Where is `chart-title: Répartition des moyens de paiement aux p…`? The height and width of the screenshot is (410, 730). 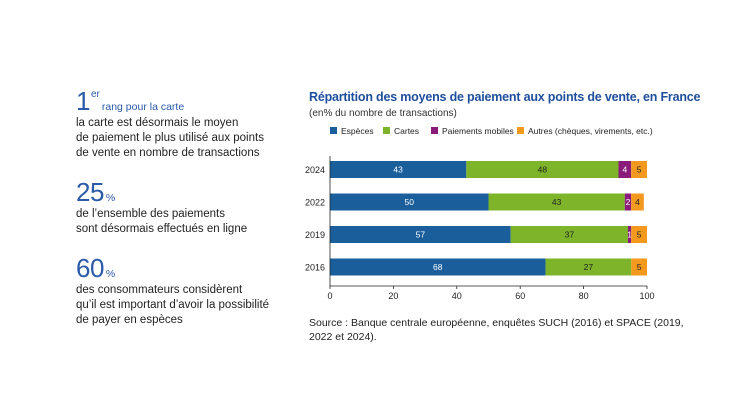
chart-title: Répartition des moyens de paiement aux p… is located at coordinates (505, 97).